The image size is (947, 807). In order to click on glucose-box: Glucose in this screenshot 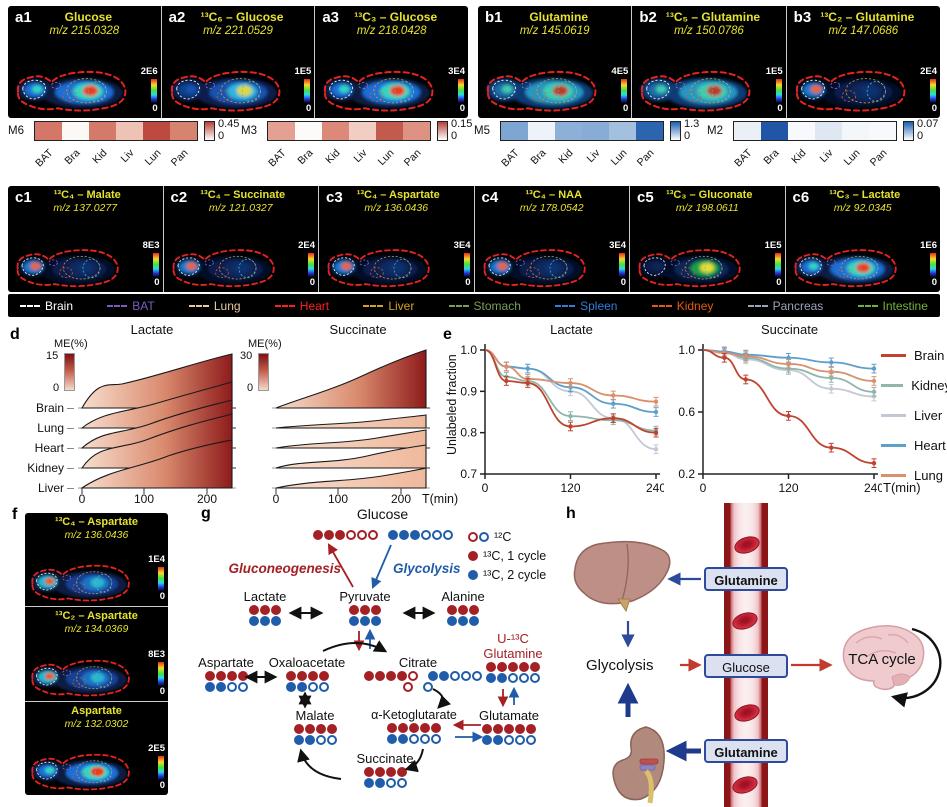, I will do `click(746, 666)`.